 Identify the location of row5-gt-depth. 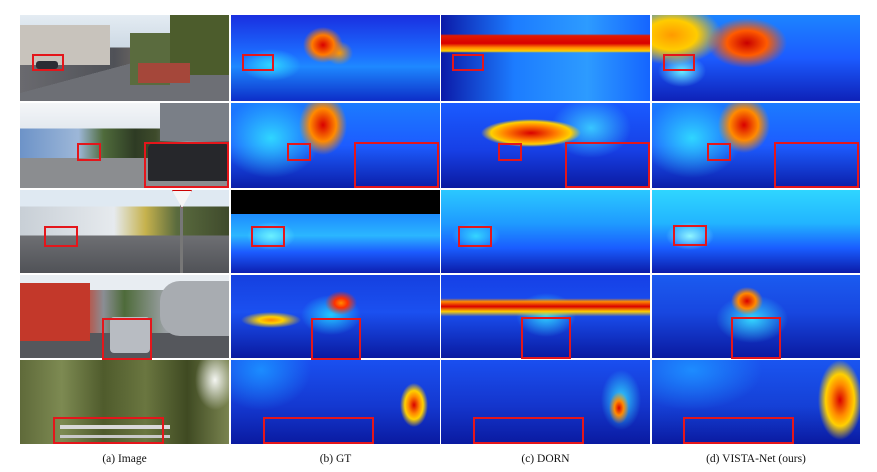
(335, 402).